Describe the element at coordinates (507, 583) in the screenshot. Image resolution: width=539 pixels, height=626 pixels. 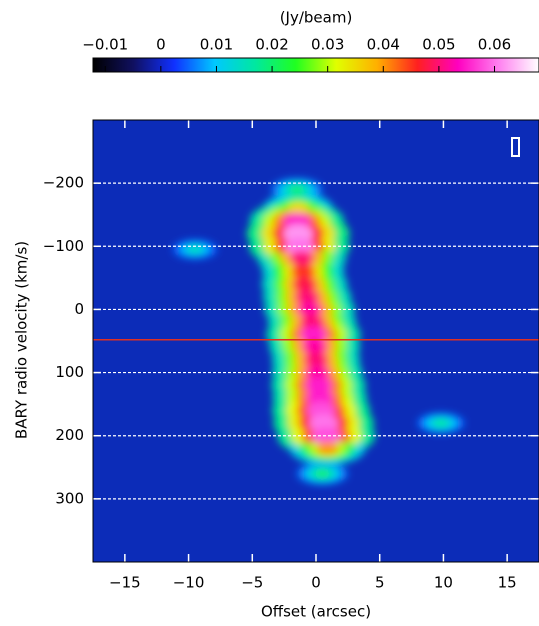
I see `x-tick-label: 15` at that location.